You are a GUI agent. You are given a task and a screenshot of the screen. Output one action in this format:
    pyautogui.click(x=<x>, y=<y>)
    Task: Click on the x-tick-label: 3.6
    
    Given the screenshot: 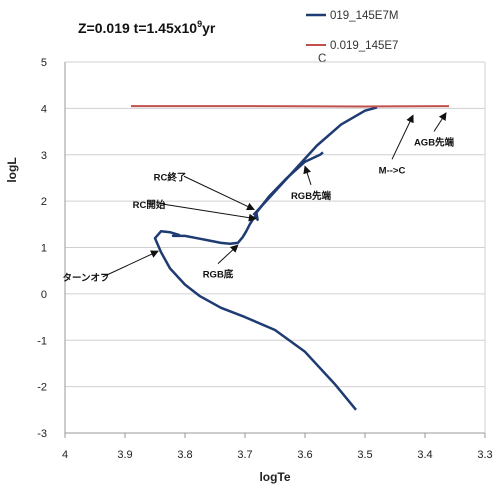 What is the action you would take?
    pyautogui.click(x=304, y=455)
    